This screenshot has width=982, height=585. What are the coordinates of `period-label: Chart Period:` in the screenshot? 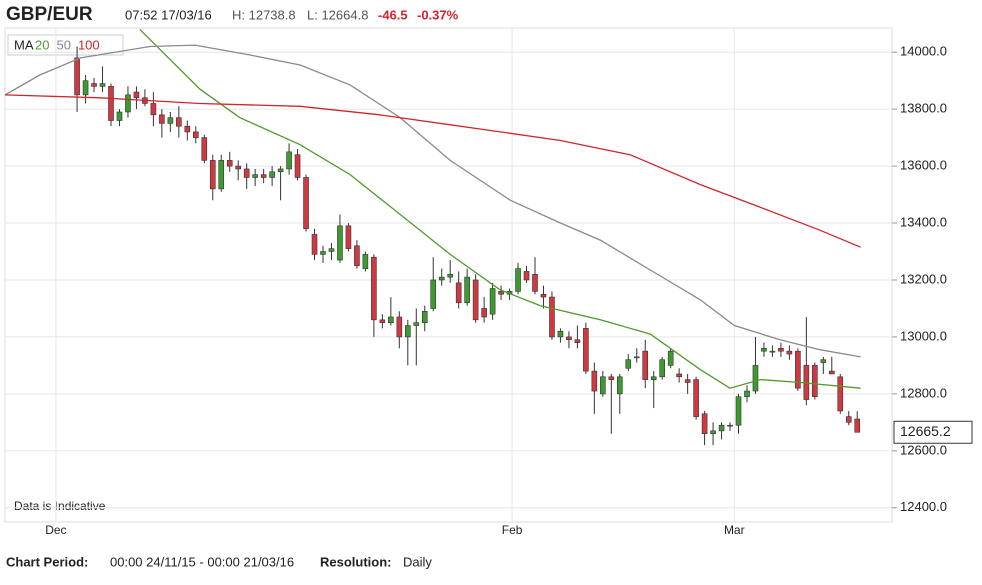 It's located at (47, 561).